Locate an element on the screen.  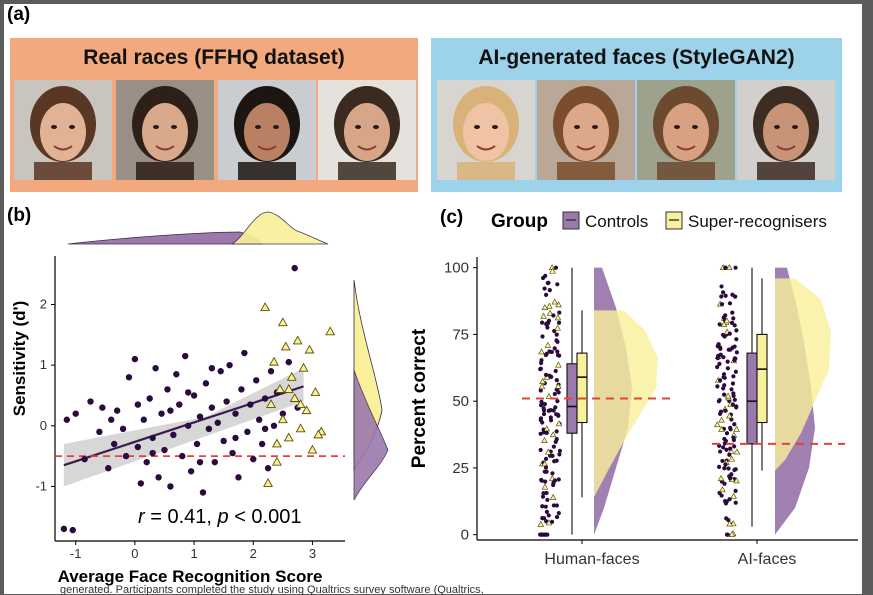
correlation-stat: r = 0.41, p < 0.001 is located at coordinates (219, 517).